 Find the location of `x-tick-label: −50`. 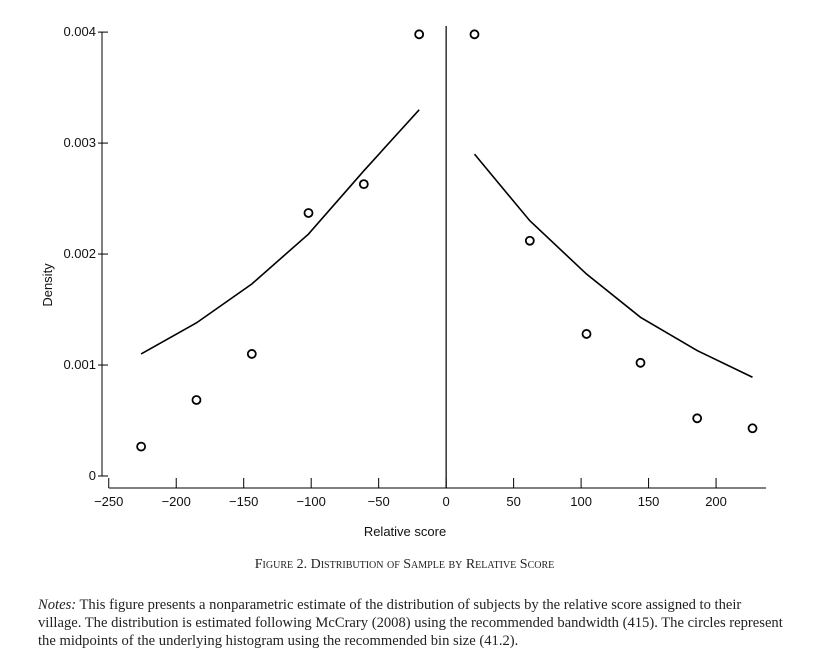

x-tick-label: −50 is located at coordinates (379, 501).